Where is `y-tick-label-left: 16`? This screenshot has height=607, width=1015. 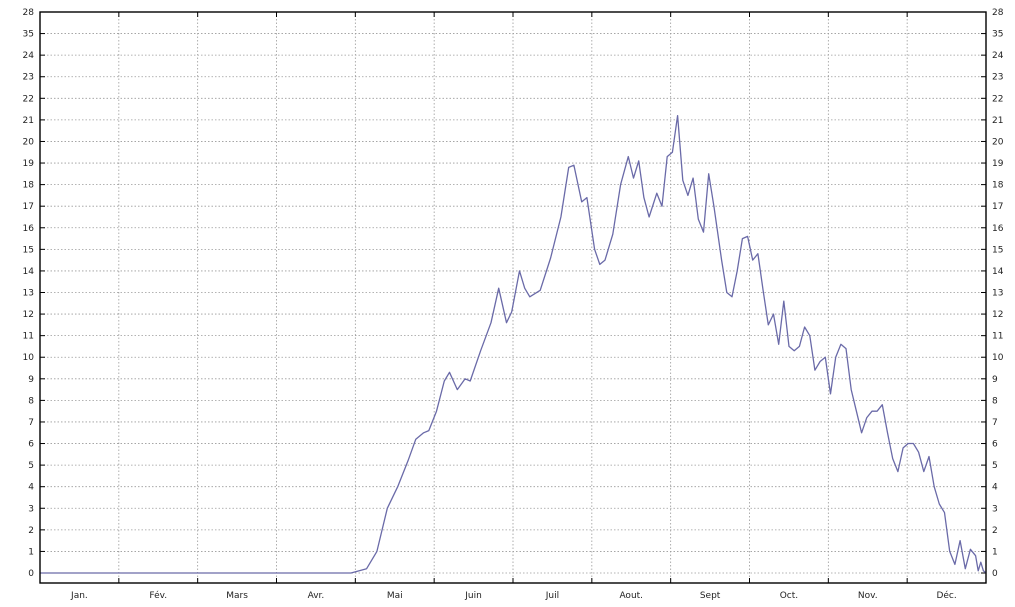
y-tick-label-left: 16 is located at coordinates (29, 229).